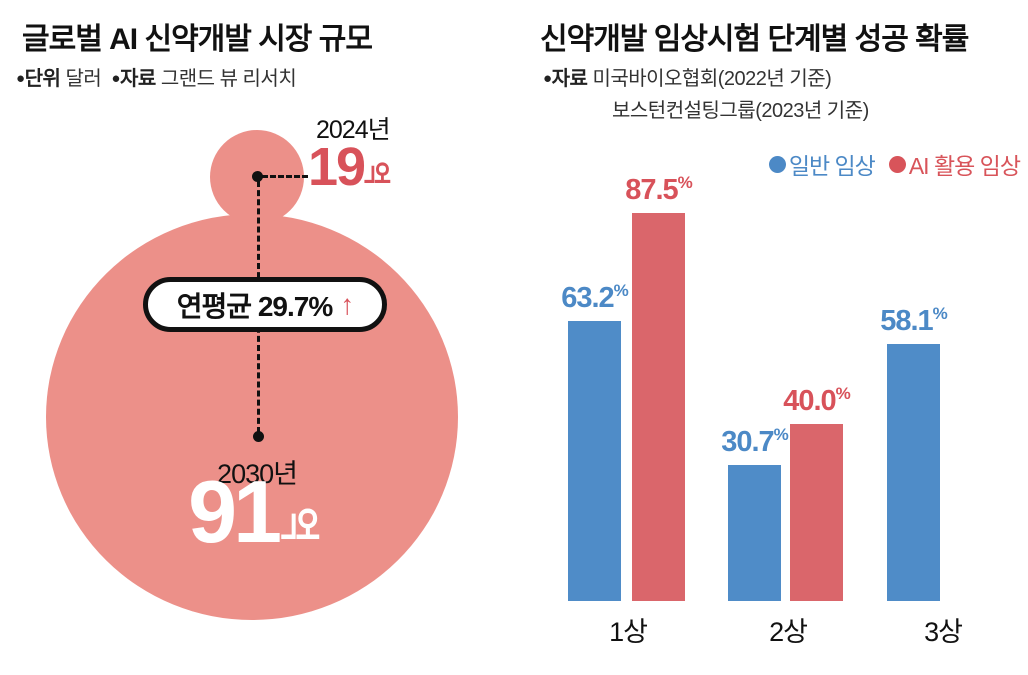 The image size is (1028, 675). Describe the element at coordinates (83, 79) in the screenshot. I see `meta-value-unit: 달러` at that location.